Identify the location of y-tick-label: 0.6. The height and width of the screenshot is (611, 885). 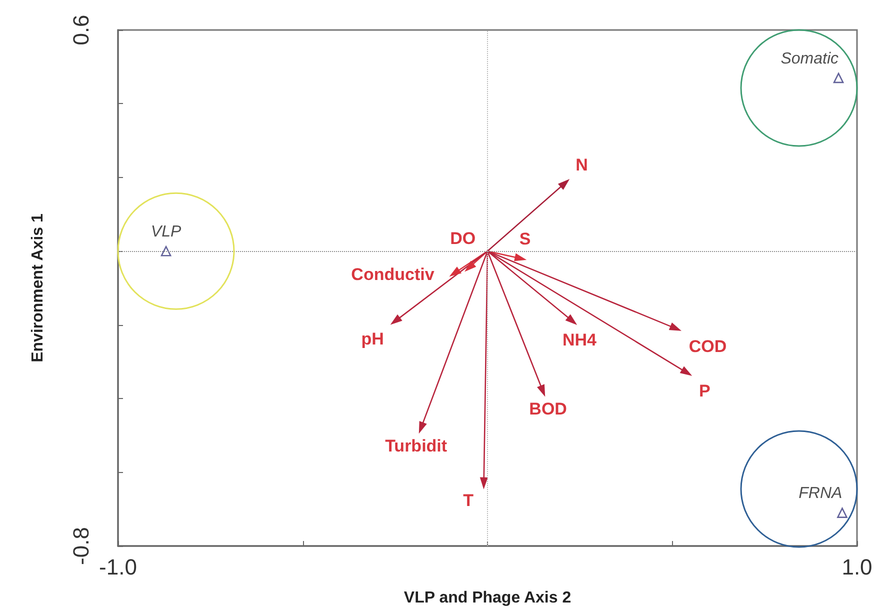
(81, 30).